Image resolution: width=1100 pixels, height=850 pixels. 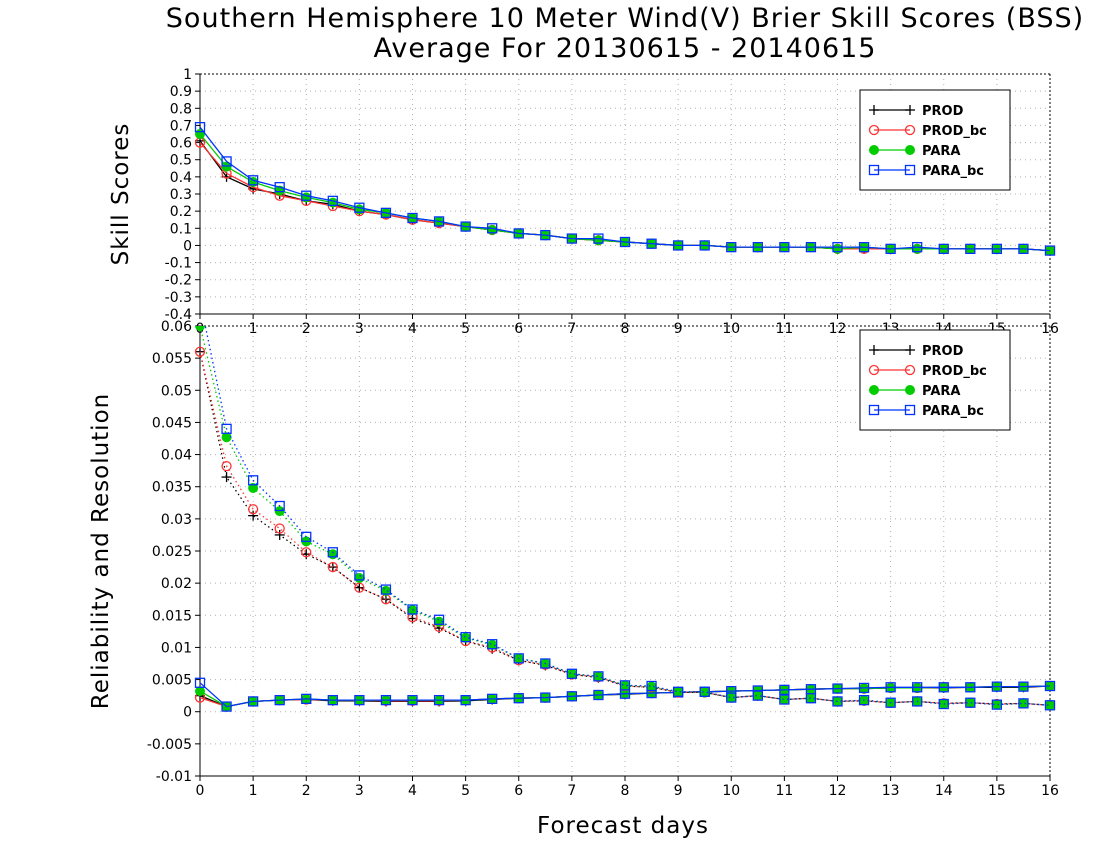 What do you see at coordinates (200, 791) in the screenshot?
I see `x-tick-label: 0` at bounding box center [200, 791].